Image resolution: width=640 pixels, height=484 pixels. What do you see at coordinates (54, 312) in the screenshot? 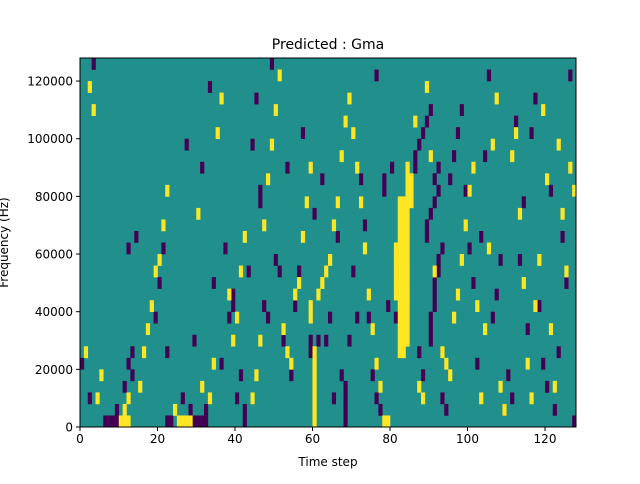
I see `y-tick-label: 40000` at bounding box center [54, 312].